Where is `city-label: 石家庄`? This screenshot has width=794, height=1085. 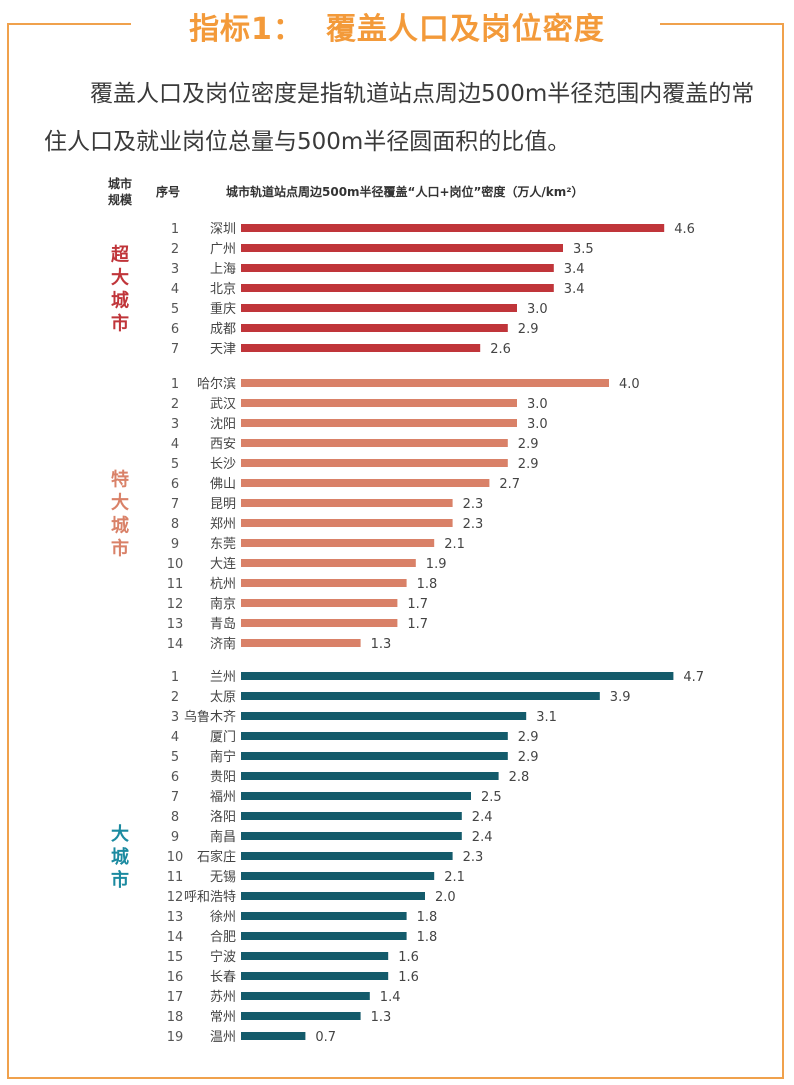
city-label: 石家庄 is located at coordinates (216, 857).